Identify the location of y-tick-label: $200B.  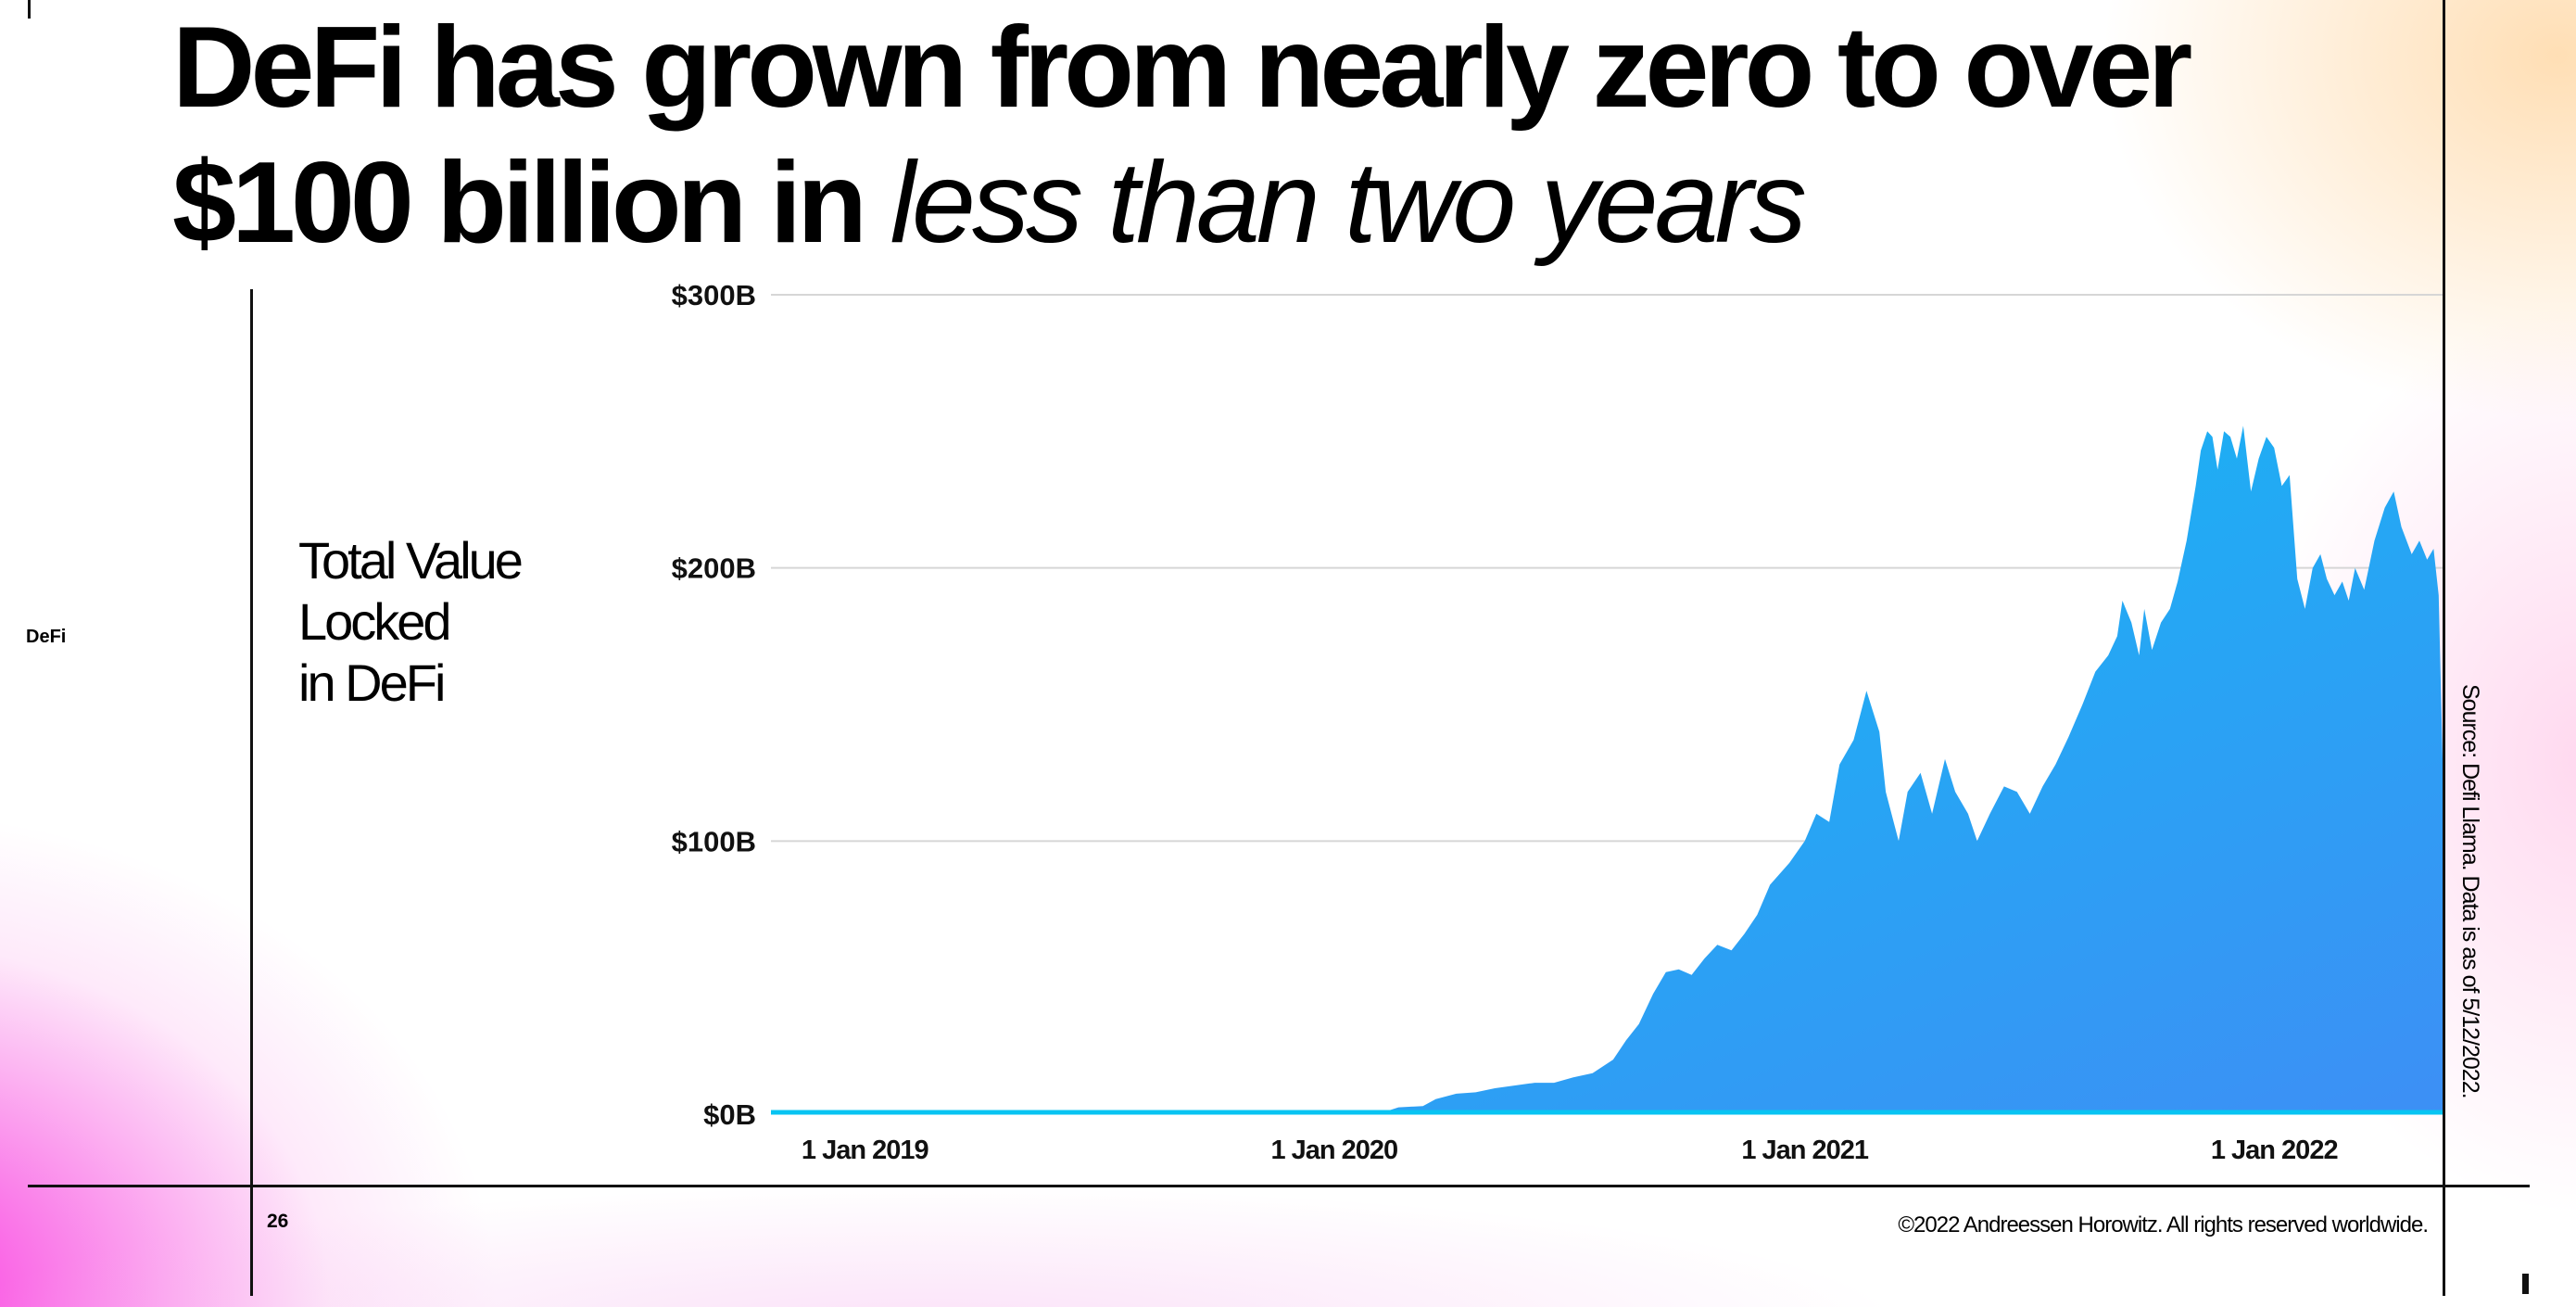
(714, 568).